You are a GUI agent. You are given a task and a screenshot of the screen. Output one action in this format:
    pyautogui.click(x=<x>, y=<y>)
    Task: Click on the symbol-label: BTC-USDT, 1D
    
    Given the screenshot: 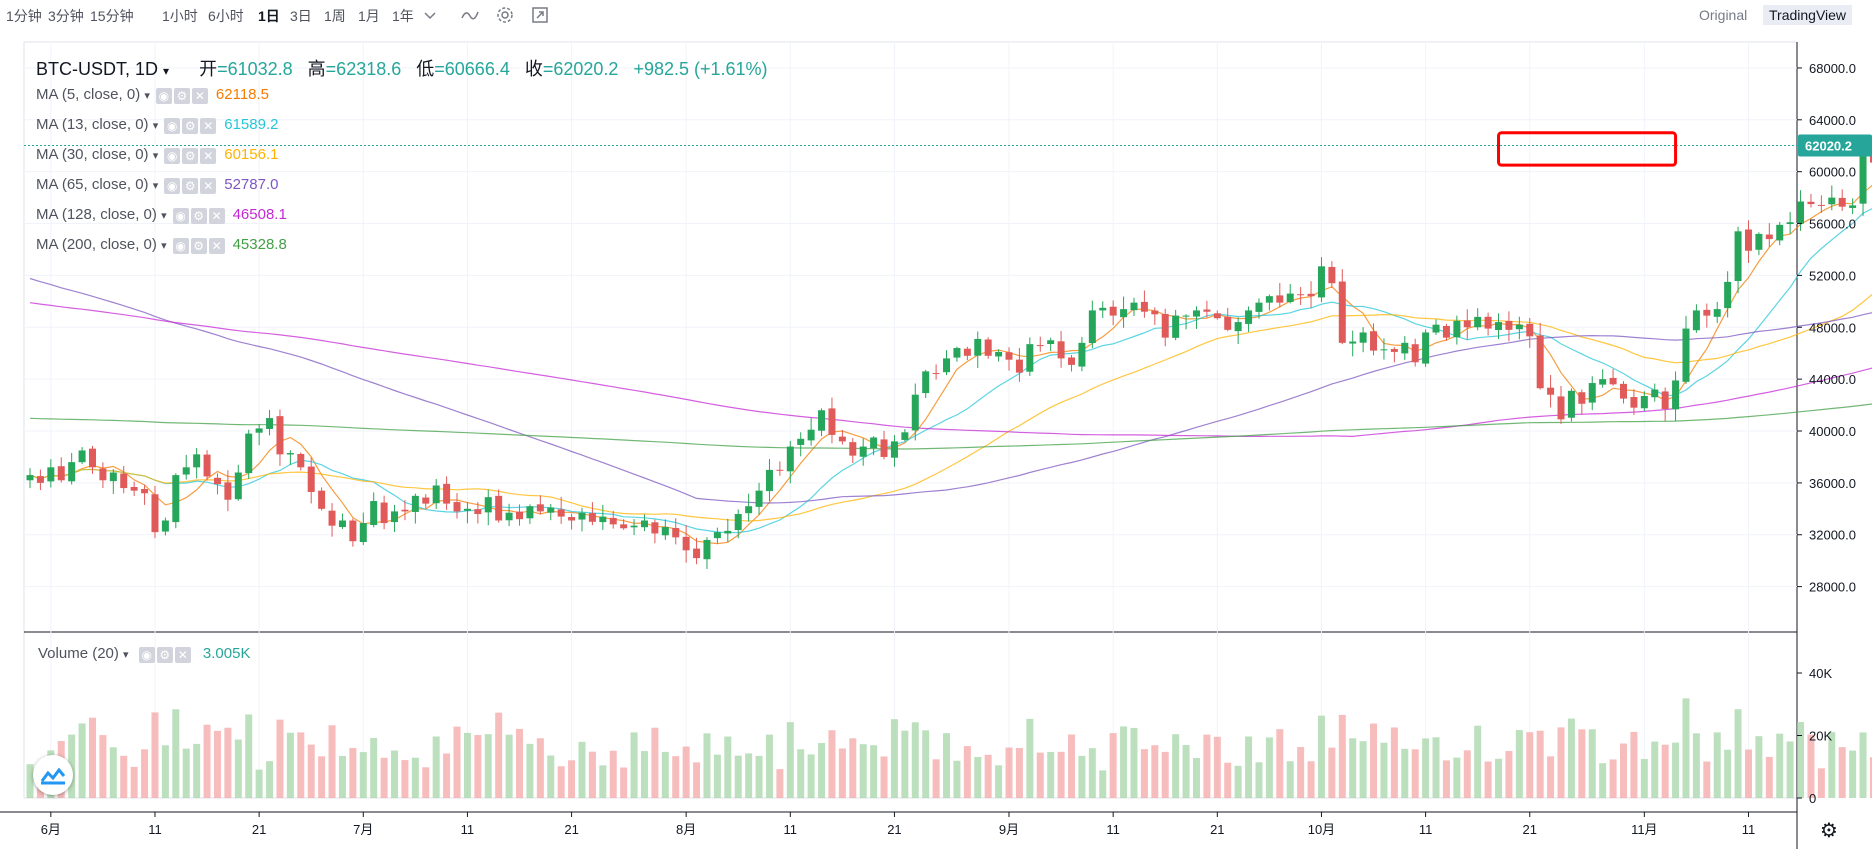 What is the action you would take?
    pyautogui.click(x=97, y=69)
    